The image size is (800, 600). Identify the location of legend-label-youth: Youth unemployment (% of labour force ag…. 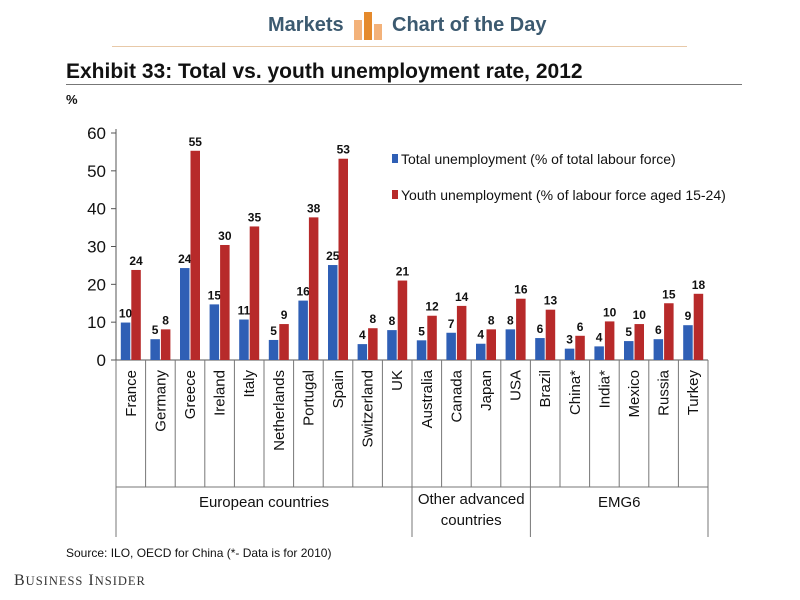
(563, 195).